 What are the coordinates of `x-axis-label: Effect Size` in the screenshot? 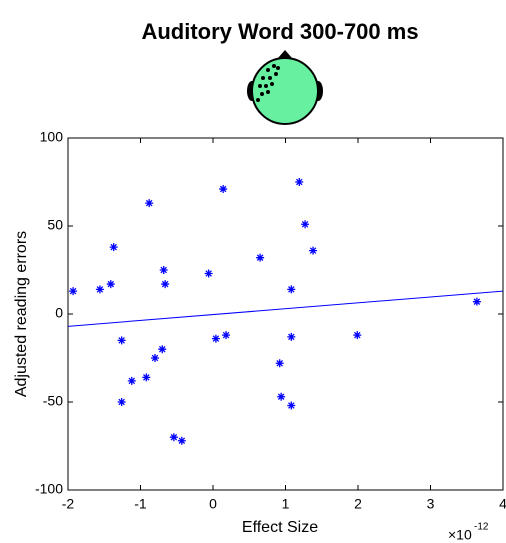 It's located at (280, 527).